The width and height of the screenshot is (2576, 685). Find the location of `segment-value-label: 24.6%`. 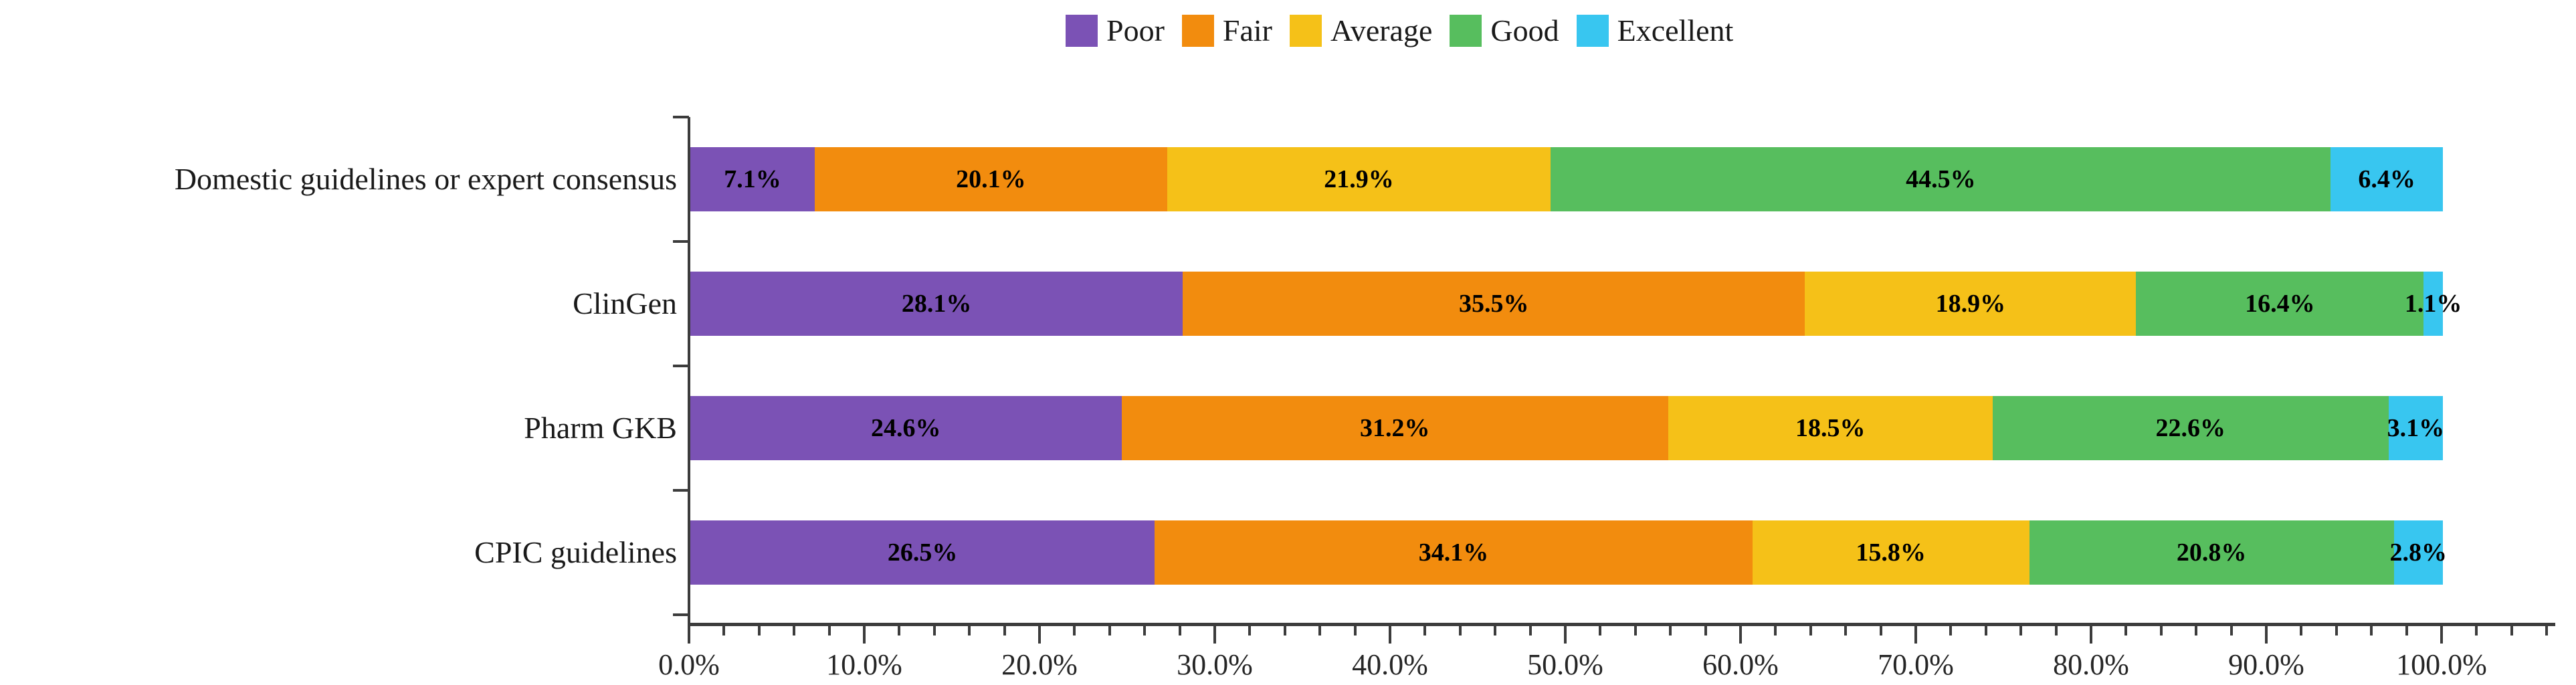

segment-value-label: 24.6% is located at coordinates (906, 428).